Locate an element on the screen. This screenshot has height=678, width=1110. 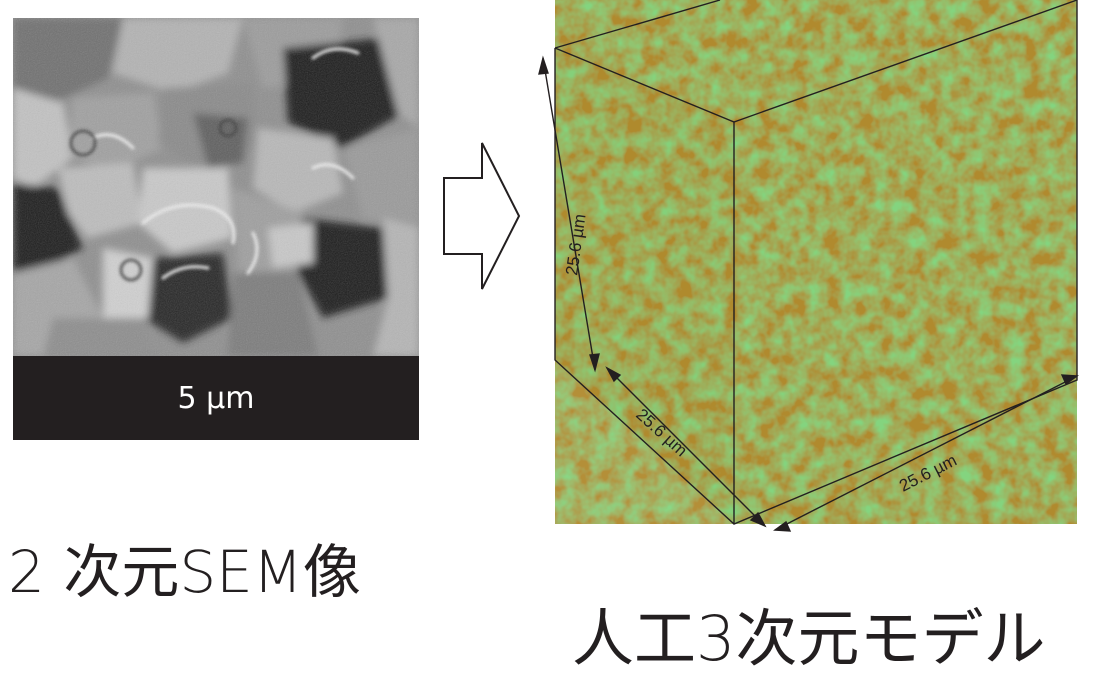
dimension-width-label: 25.6 µm is located at coordinates (928, 473).